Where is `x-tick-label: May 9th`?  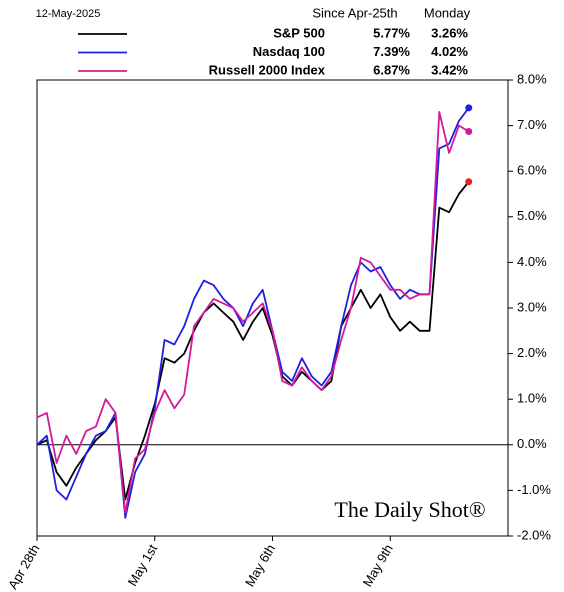
x-tick-label: May 9th is located at coordinates (378, 566).